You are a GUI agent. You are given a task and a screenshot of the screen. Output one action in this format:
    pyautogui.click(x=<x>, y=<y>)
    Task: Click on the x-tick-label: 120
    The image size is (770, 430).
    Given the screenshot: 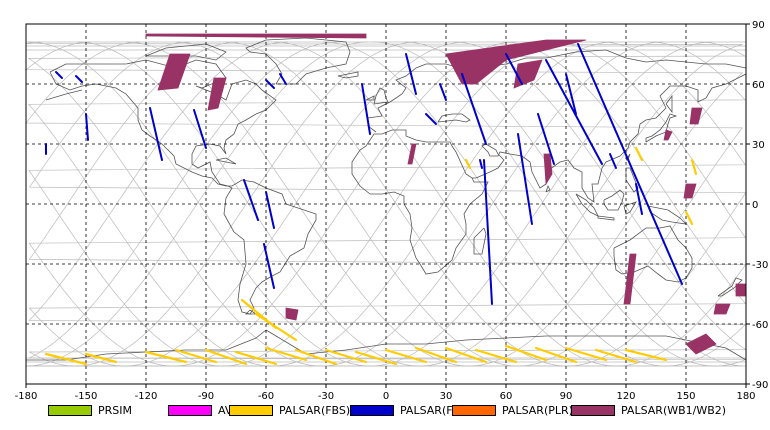 What is the action you would take?
    pyautogui.click(x=625, y=395)
    